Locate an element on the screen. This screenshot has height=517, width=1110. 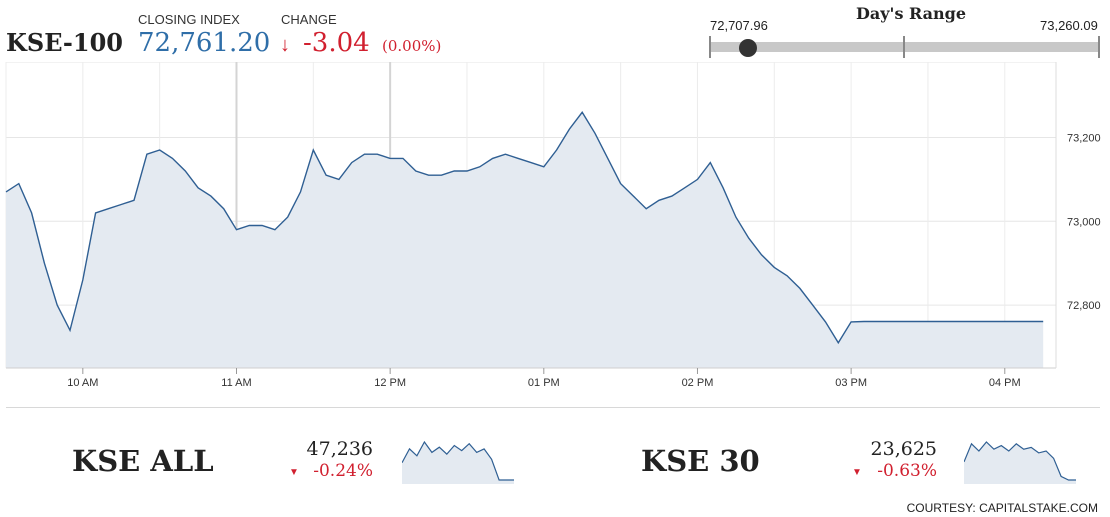
section-divider is located at coordinates (553, 407).